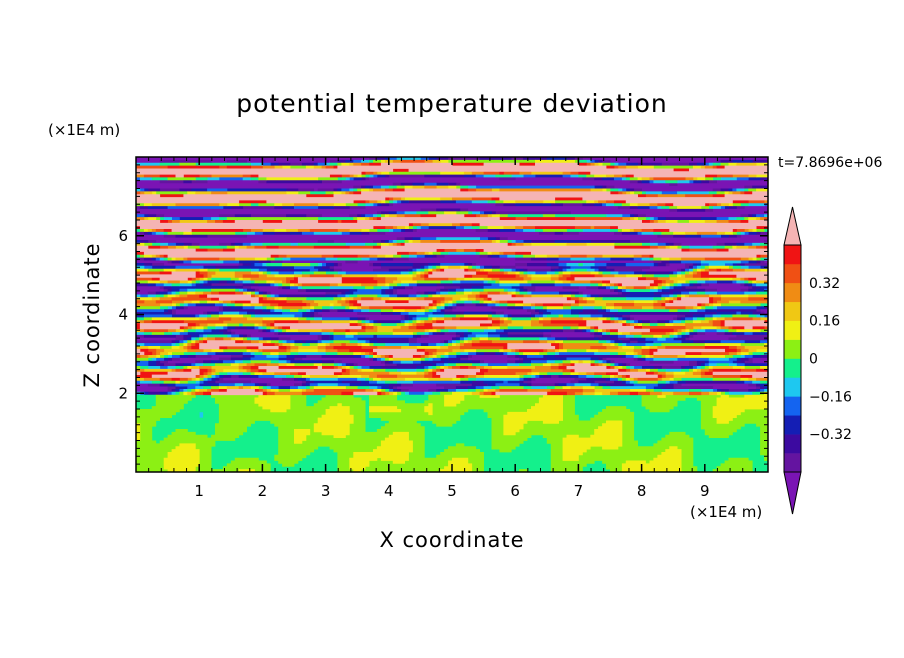  What do you see at coordinates (451, 540) in the screenshot?
I see `x-axis-label: X coordinate` at bounding box center [451, 540].